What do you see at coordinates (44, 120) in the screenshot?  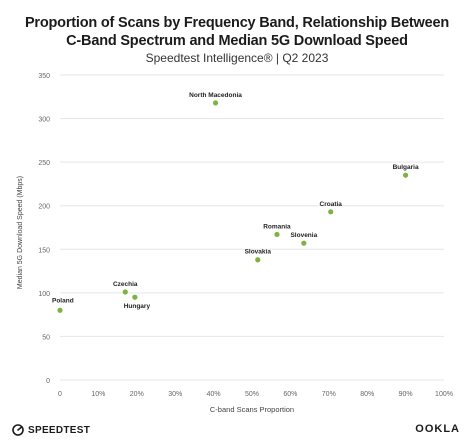 I see `y-tick-label: 300` at bounding box center [44, 120].